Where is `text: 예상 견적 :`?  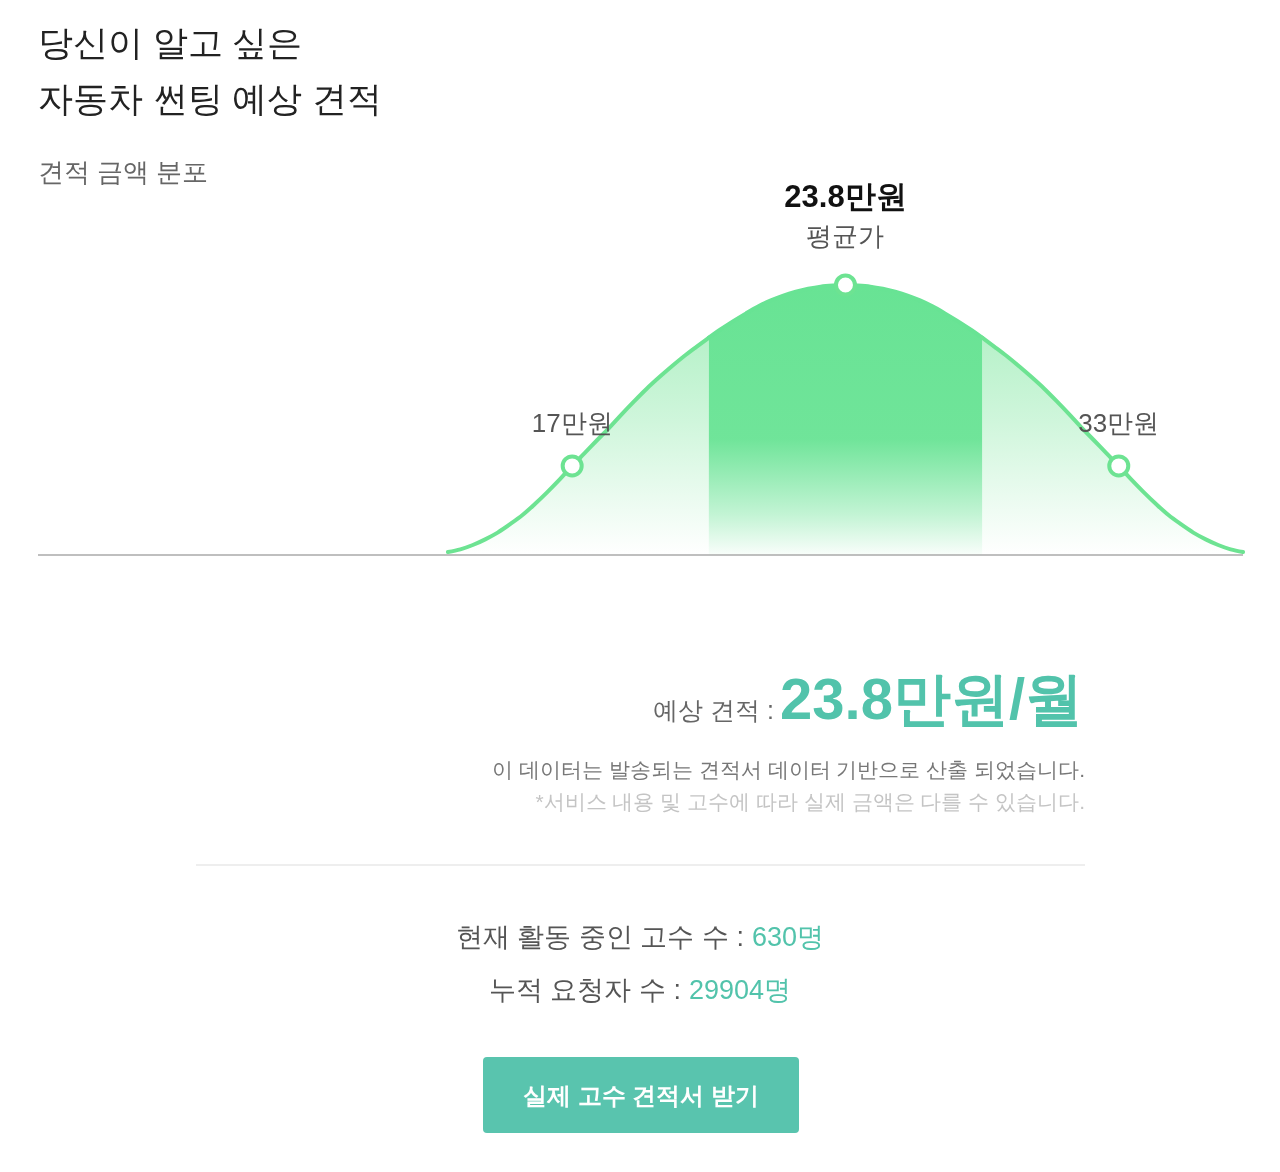 text: 예상 견적 : is located at coordinates (713, 710).